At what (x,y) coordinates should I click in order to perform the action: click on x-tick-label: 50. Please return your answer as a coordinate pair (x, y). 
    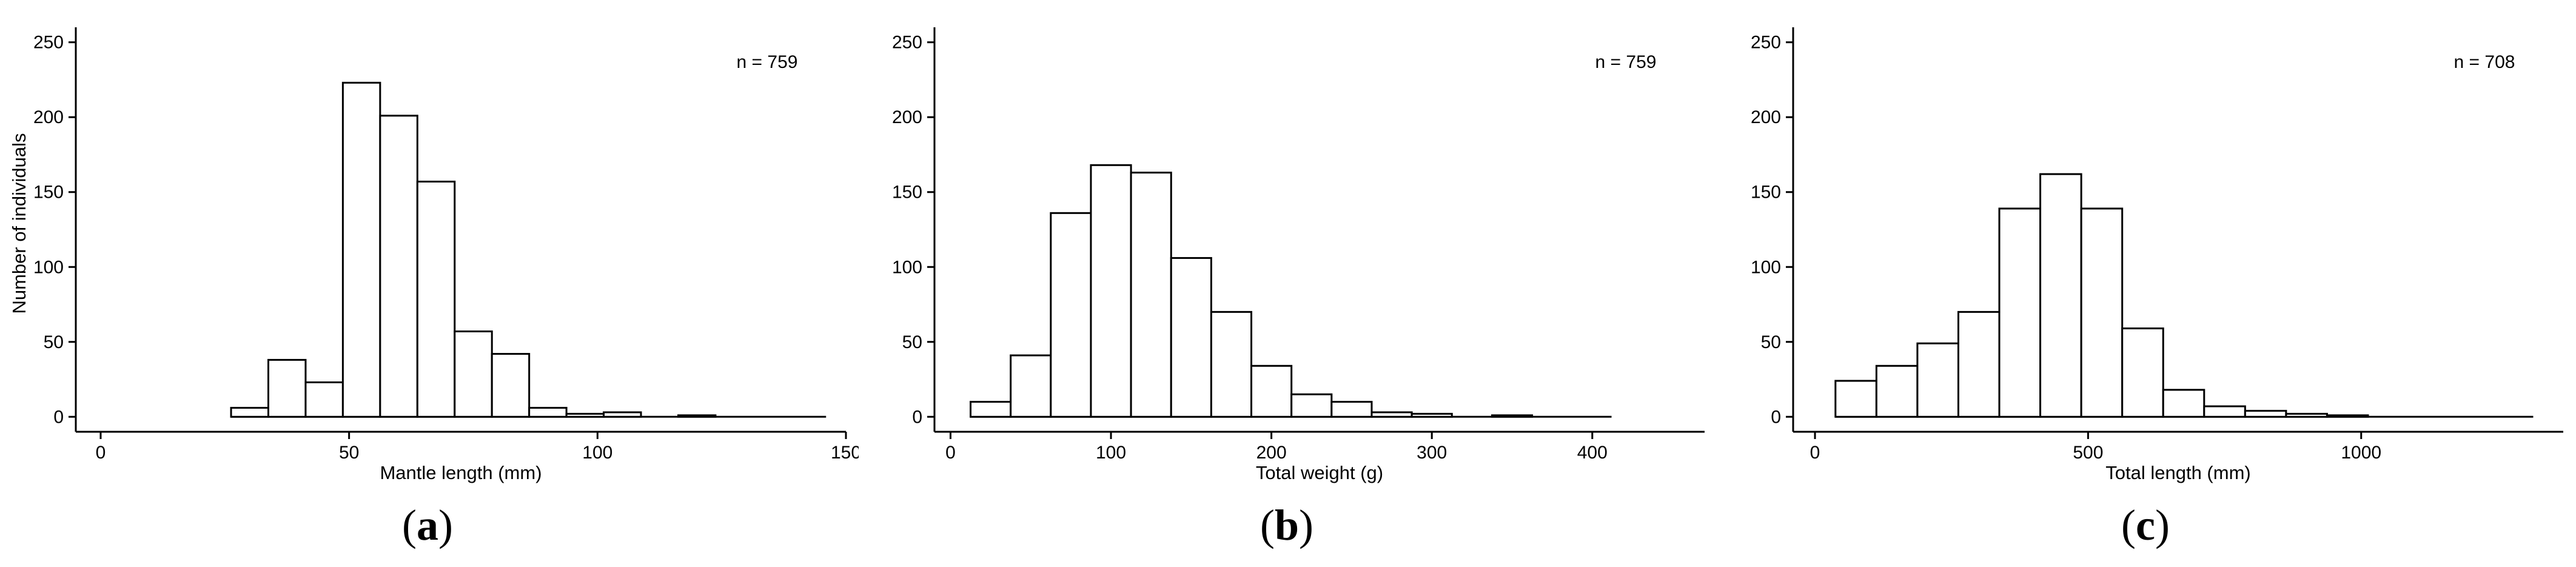
    Looking at the image, I should click on (349, 453).